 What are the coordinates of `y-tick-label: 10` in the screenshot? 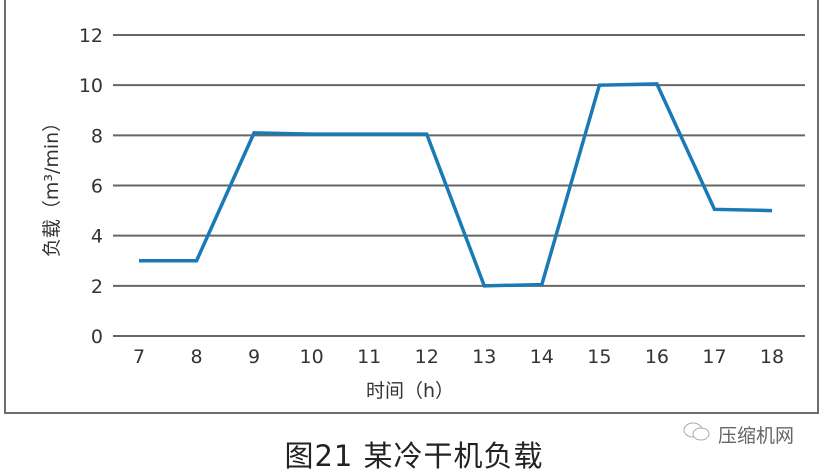 It's located at (91, 86).